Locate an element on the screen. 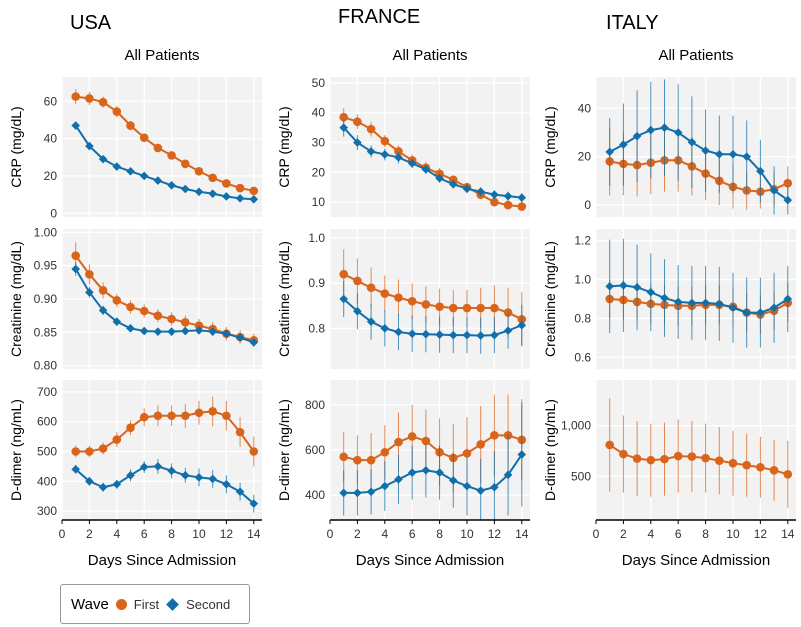 This screenshot has height=627, width=801. y-tick-label: 0.8 is located at coordinates (316, 328).